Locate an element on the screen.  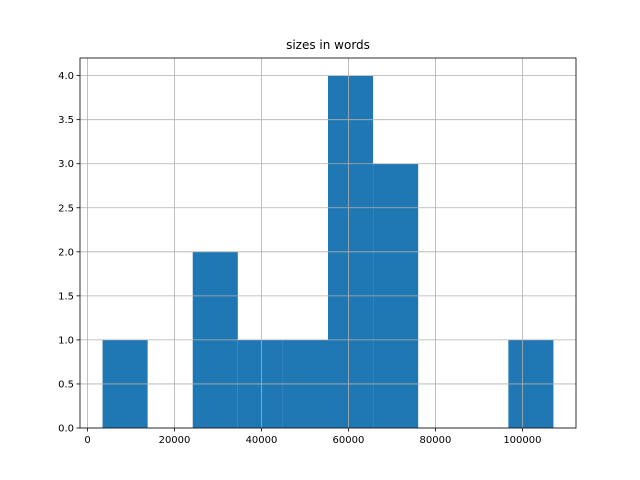
y-tick-label: 3.0 is located at coordinates (66, 164).